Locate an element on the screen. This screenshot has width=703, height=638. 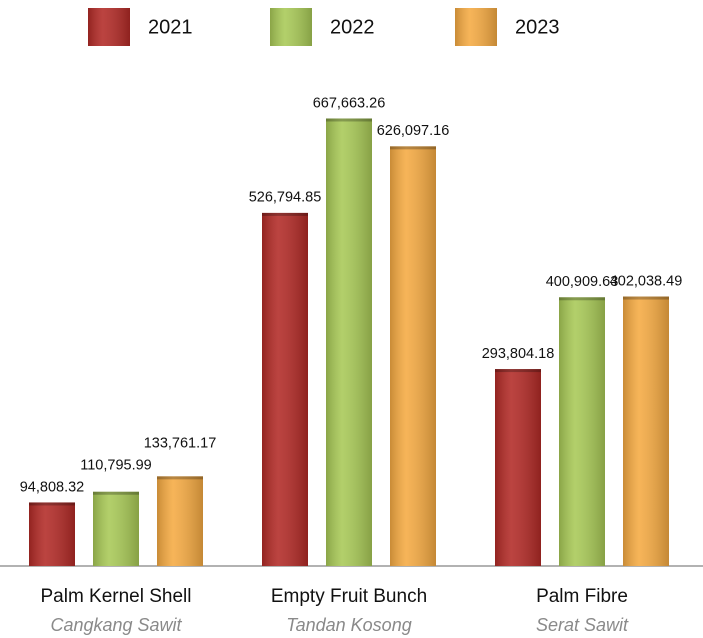
value-label: 400,909.63 is located at coordinates (582, 282).